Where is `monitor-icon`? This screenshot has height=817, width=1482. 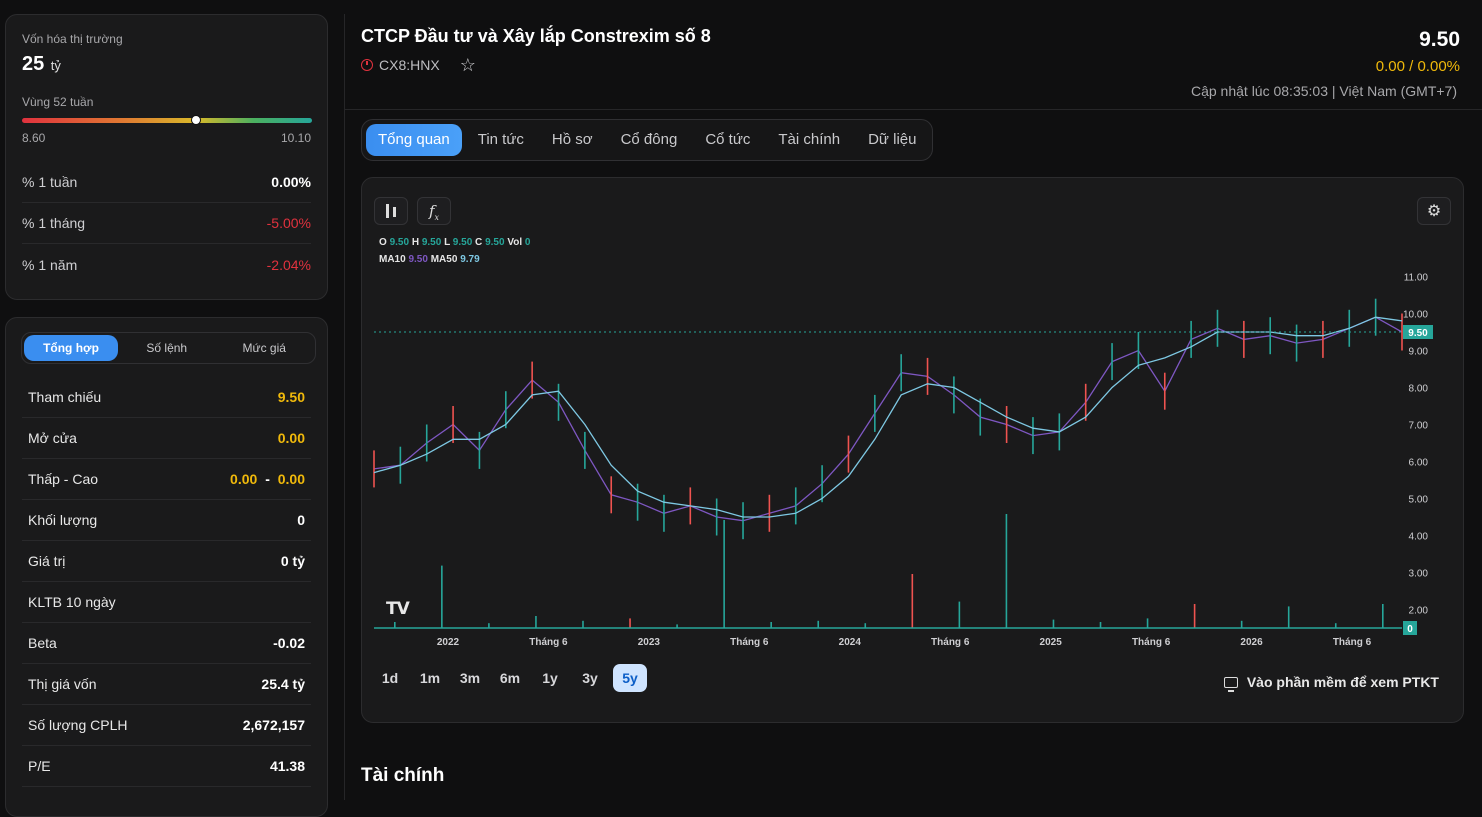 monitor-icon is located at coordinates (1230, 684).